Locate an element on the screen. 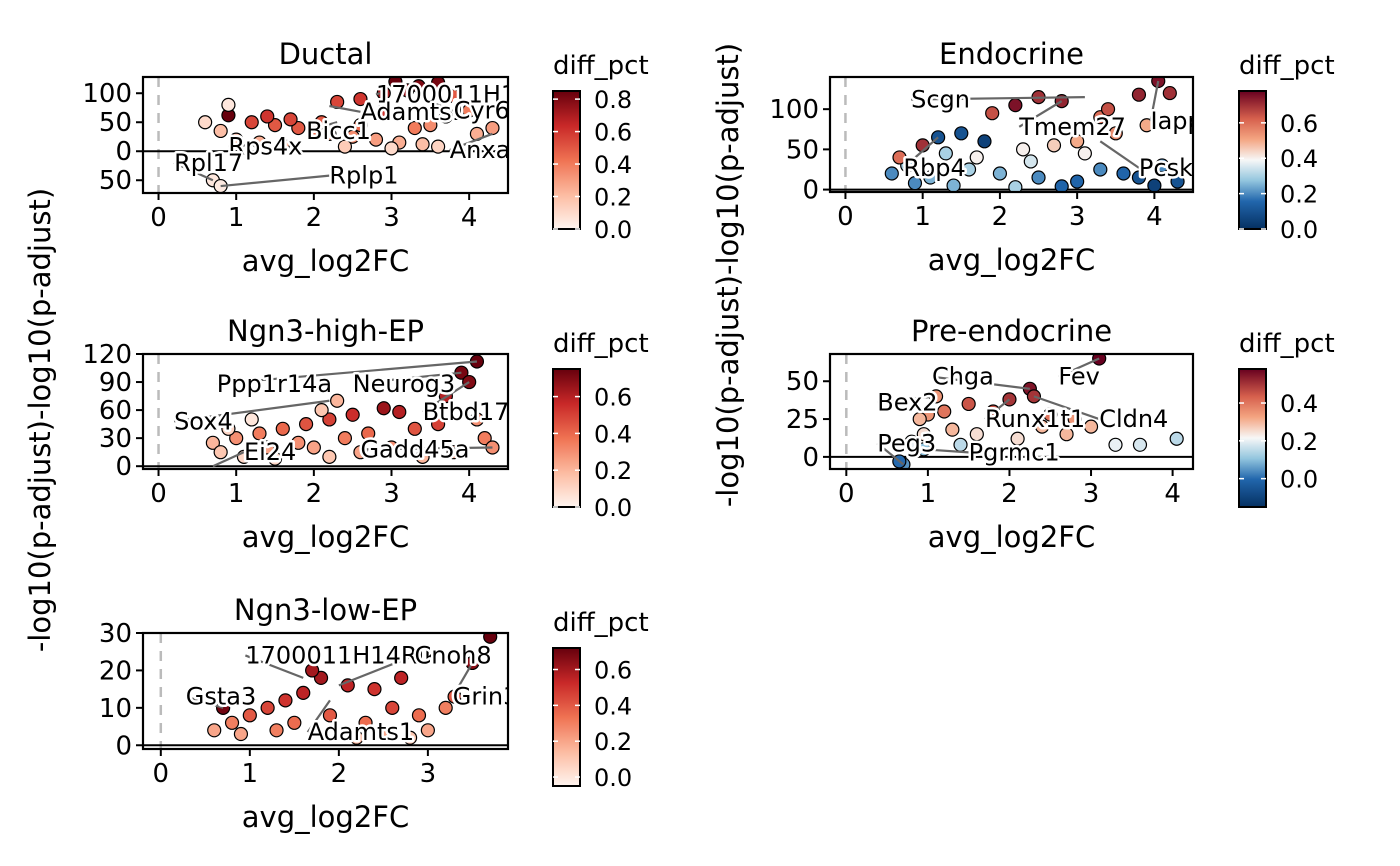 This screenshot has height=866, width=1400. y-tick-label: 30 is located at coordinates (115, 634).